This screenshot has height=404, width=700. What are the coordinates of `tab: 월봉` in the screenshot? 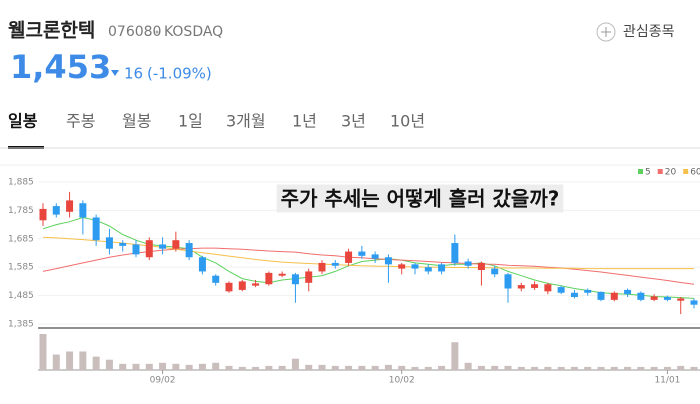 It's located at (136, 121).